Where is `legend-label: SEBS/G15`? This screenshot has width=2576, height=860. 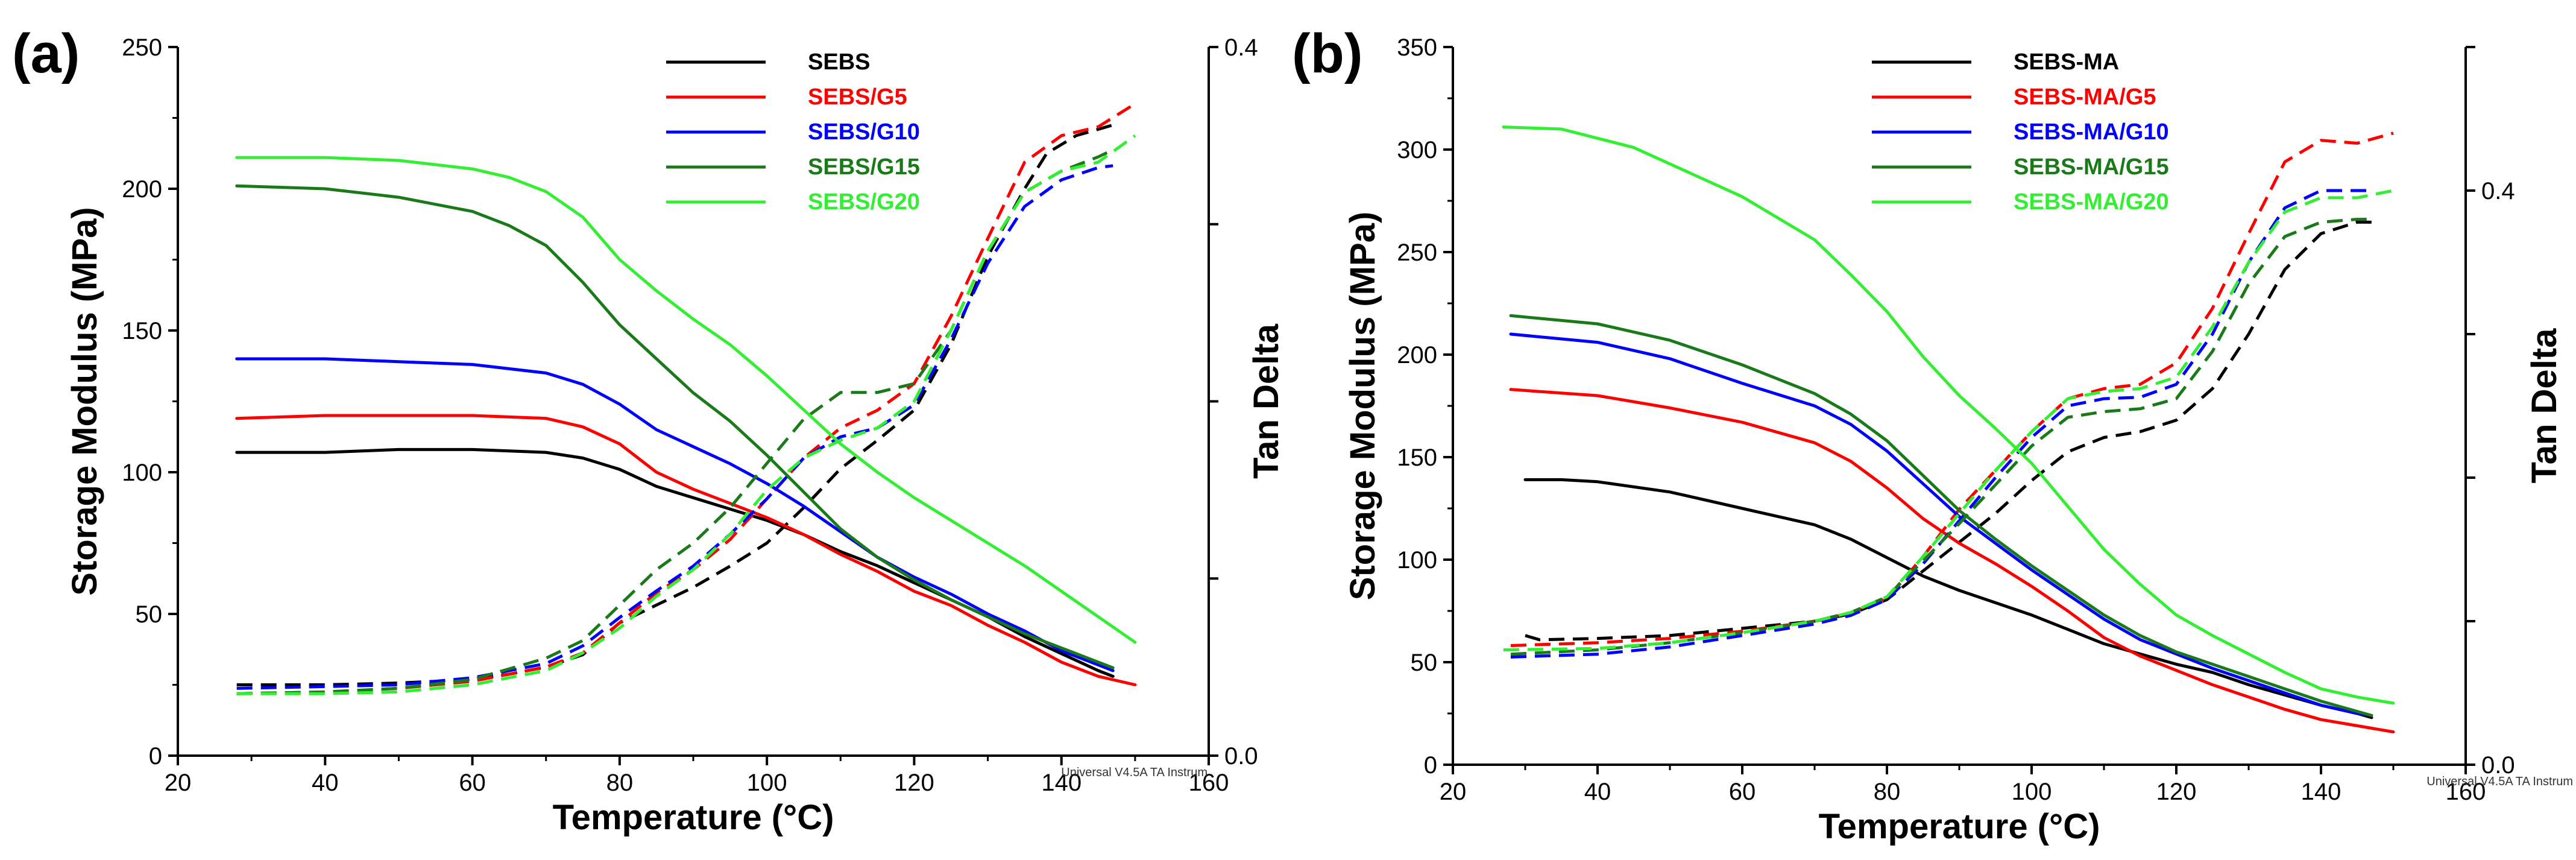
legend-label: SEBS/G15 is located at coordinates (864, 167).